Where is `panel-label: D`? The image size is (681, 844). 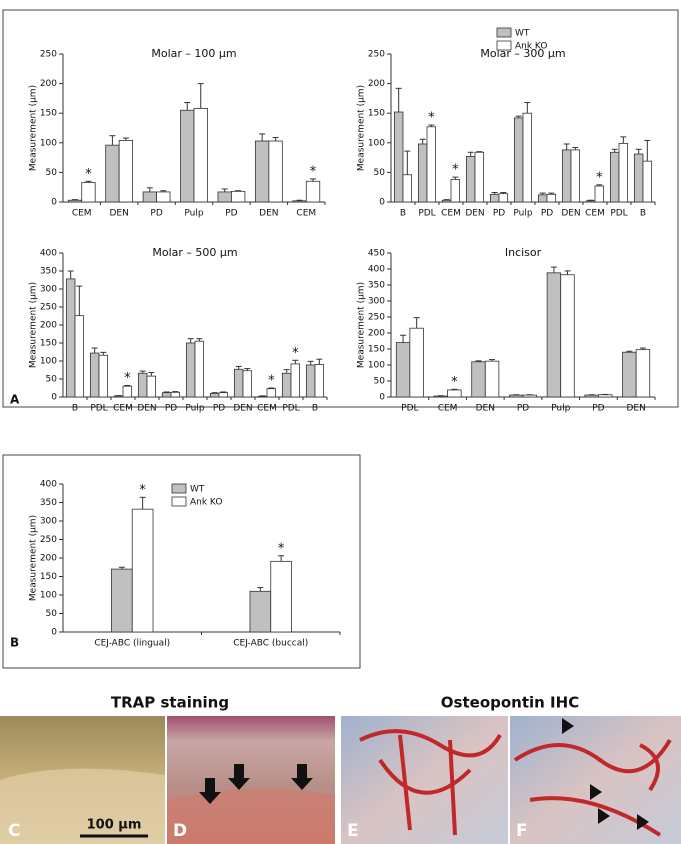
panel-label: D is located at coordinates (180, 831).